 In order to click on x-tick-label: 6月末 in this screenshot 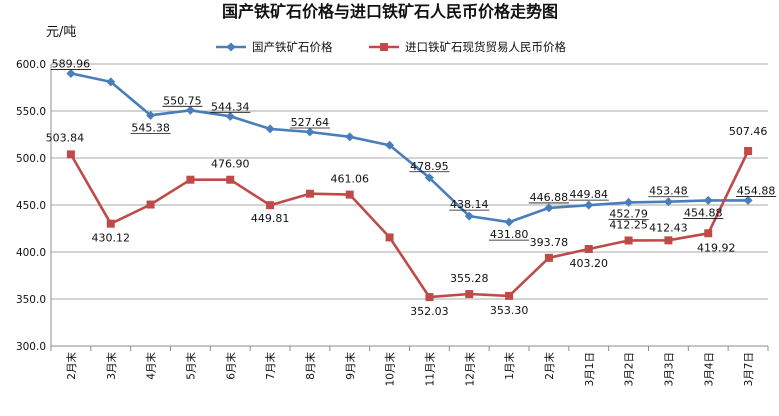, I will do `click(230, 366)`.